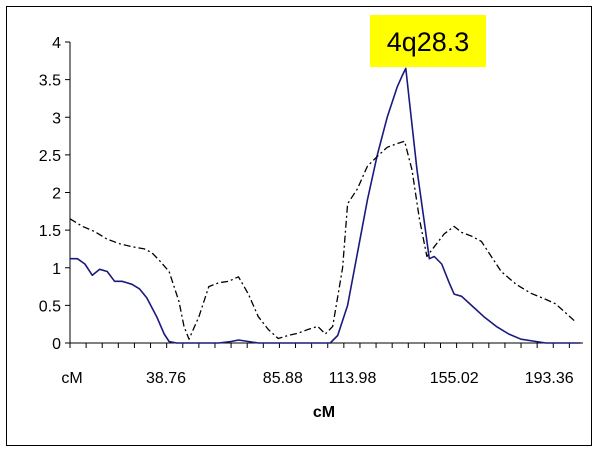 Image resolution: width=600 pixels, height=454 pixels. I want to click on x-tick-label: 85.88, so click(283, 378).